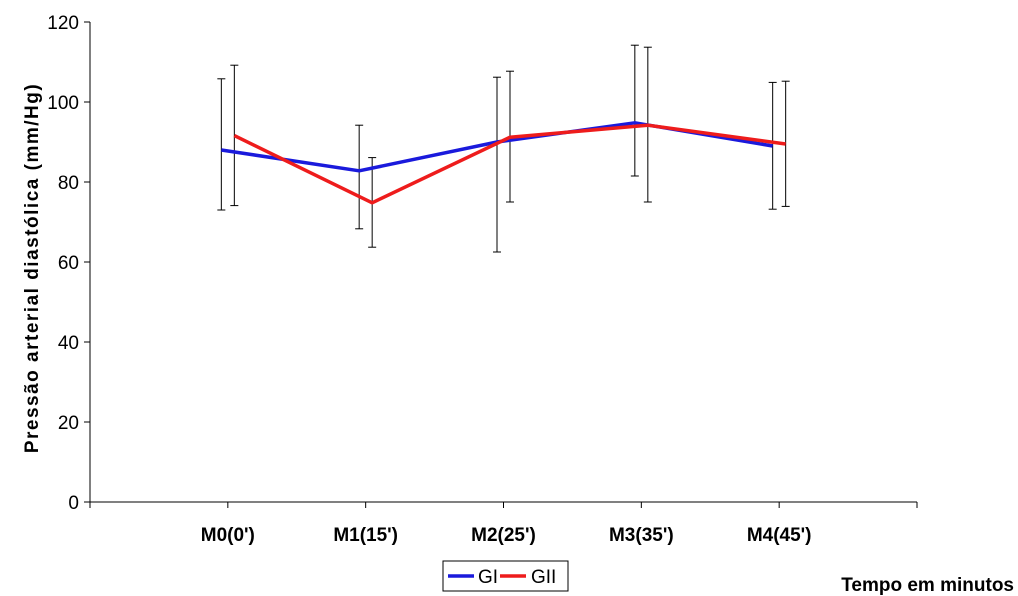  What do you see at coordinates (68, 183) in the screenshot?
I see `y-tick-label: 80` at bounding box center [68, 183].